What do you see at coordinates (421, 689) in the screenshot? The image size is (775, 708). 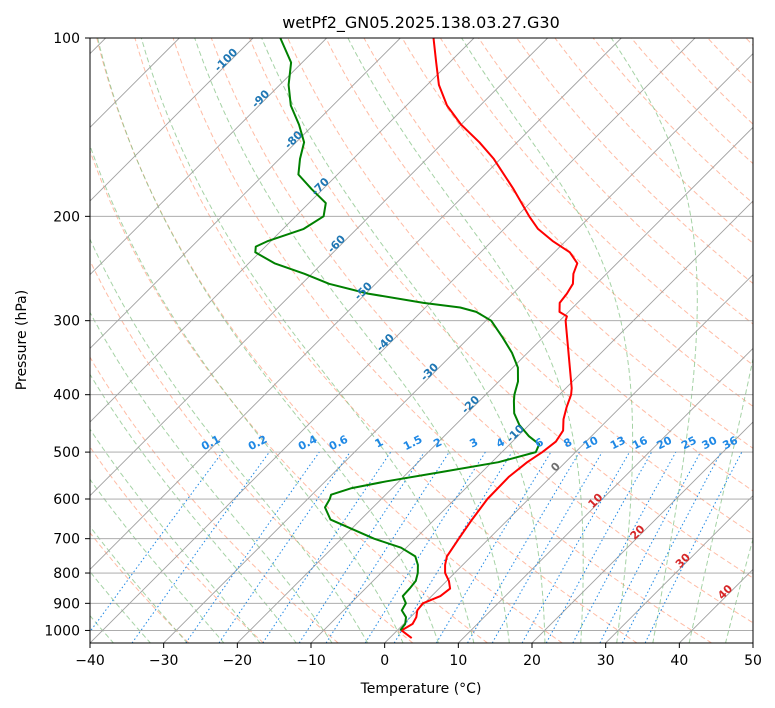 I see `x-axis-title: Temperature (°C)` at bounding box center [421, 689].